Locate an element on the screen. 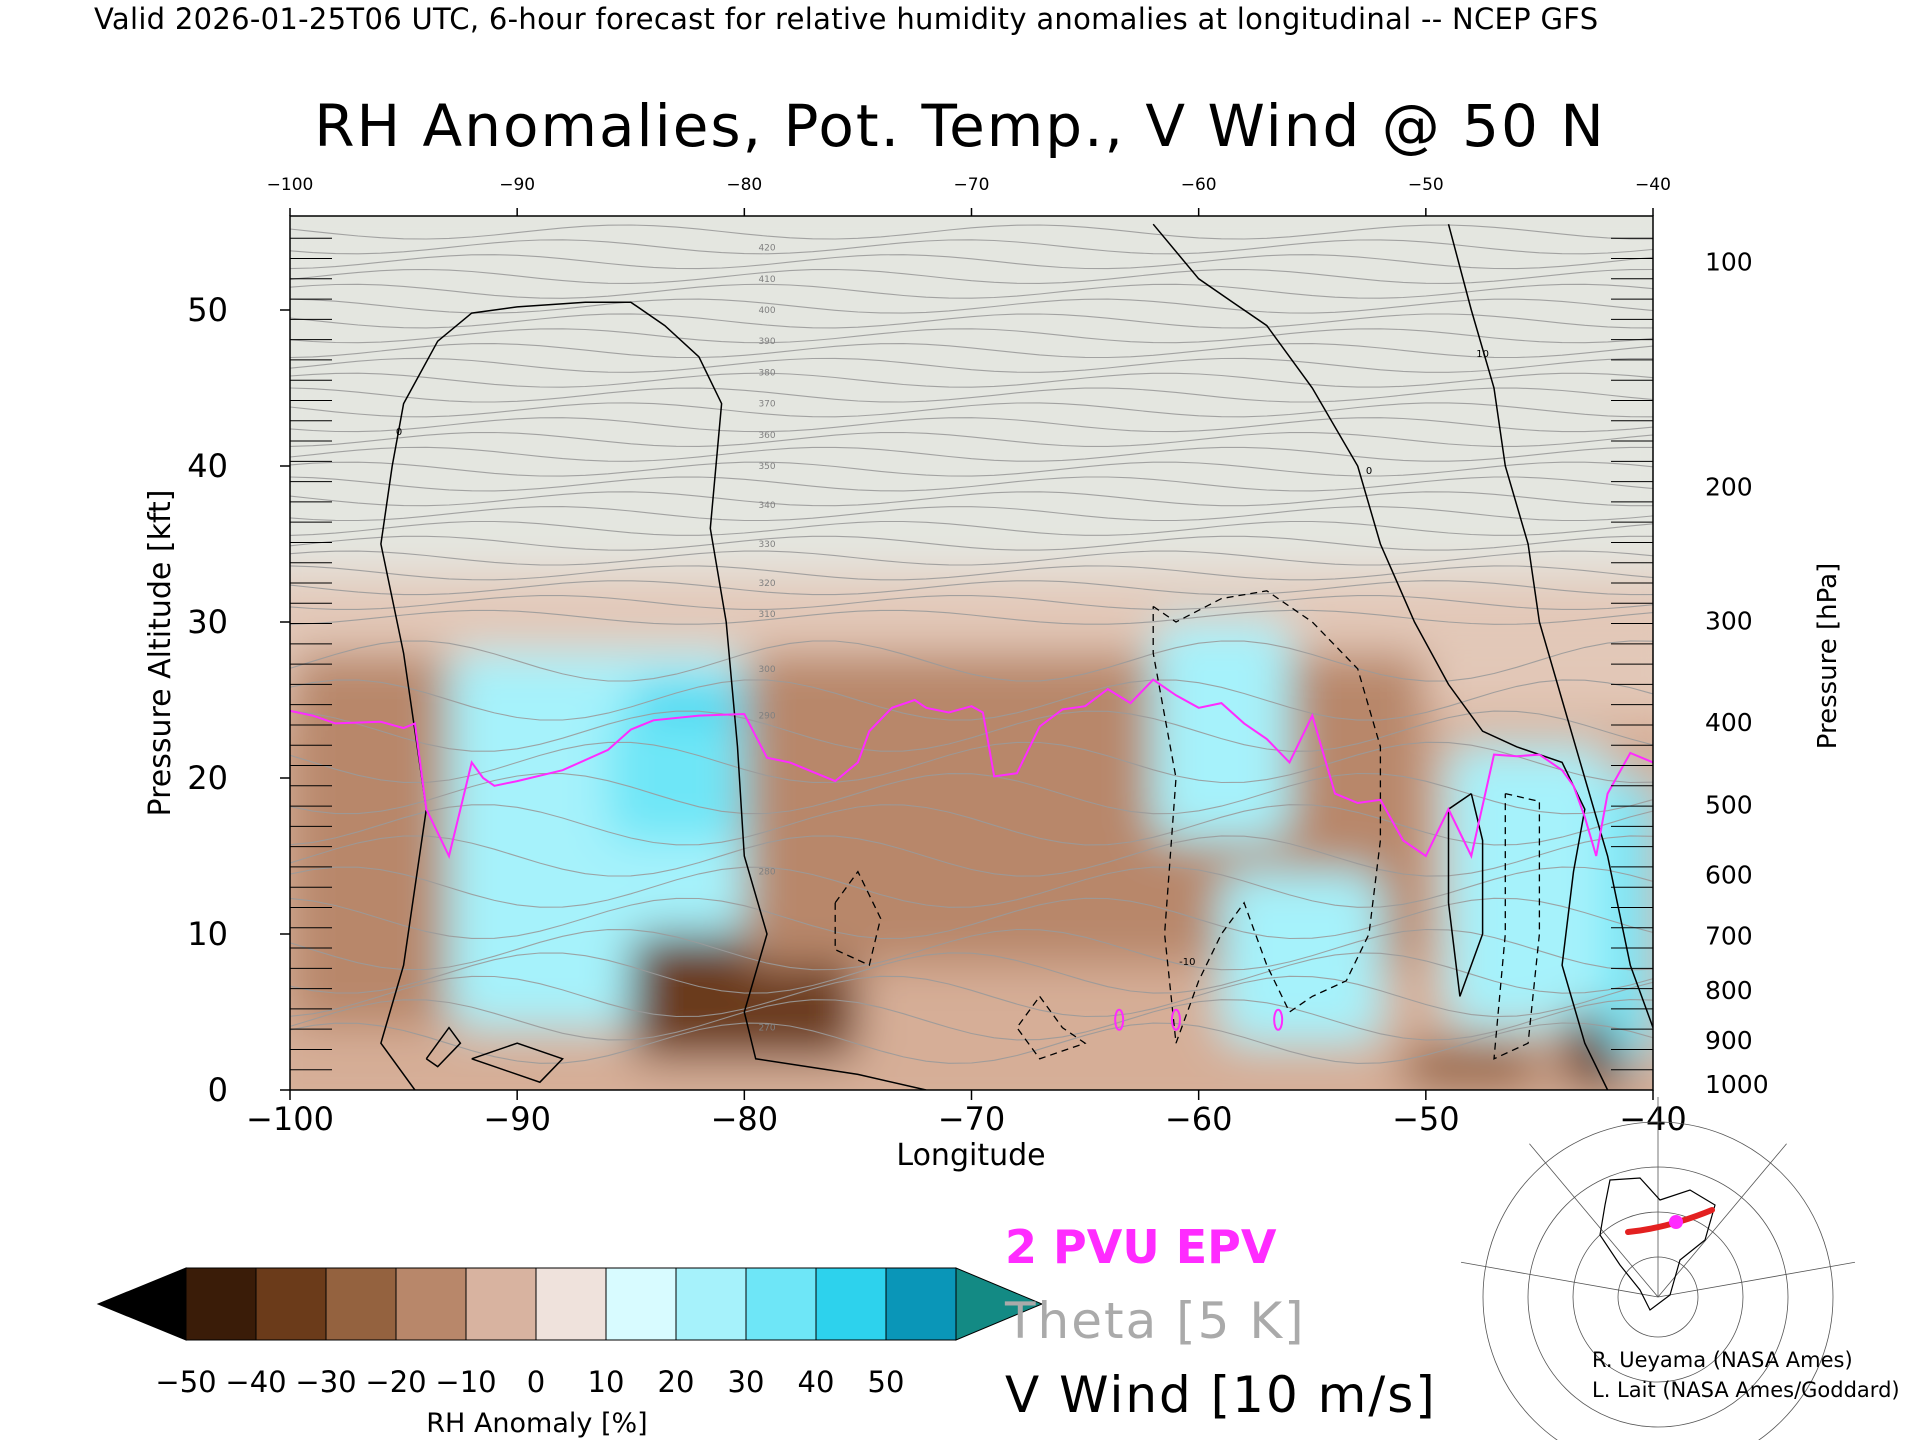  v-wind-label-0b: 0 is located at coordinates (1369, 471).